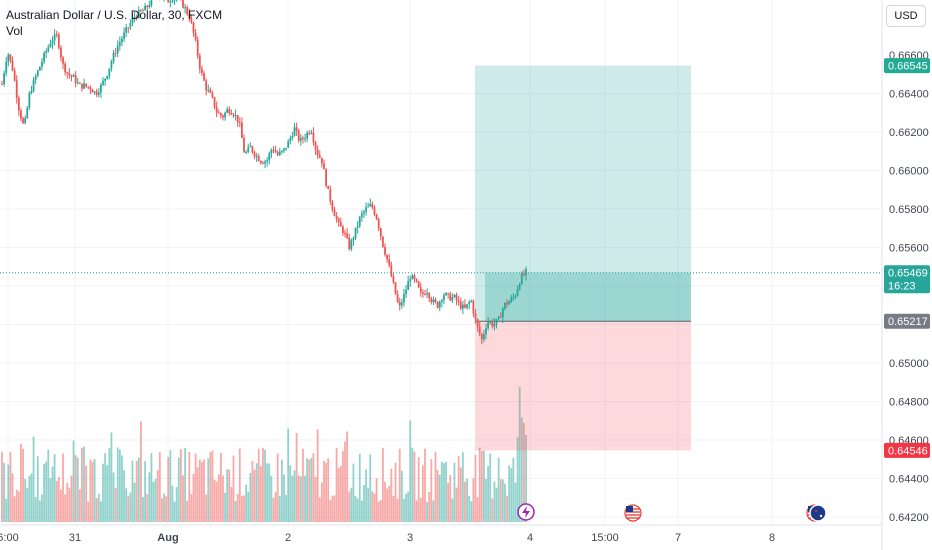  I want to click on event-icons, so click(672, 512).